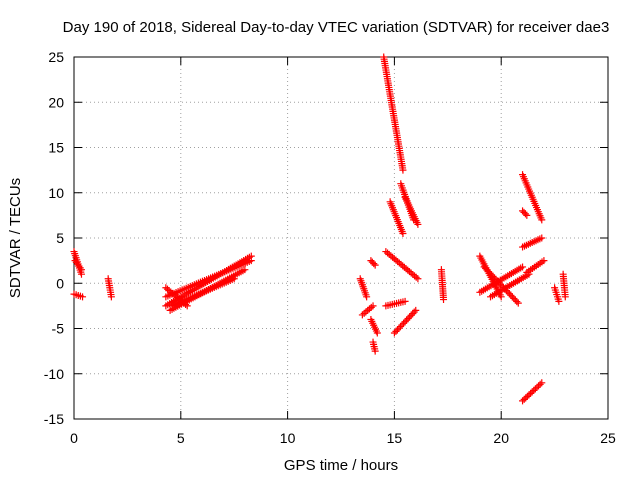 This screenshot has height=480, width=640. What do you see at coordinates (288, 438) in the screenshot?
I see `x-tick-label: 10` at bounding box center [288, 438].